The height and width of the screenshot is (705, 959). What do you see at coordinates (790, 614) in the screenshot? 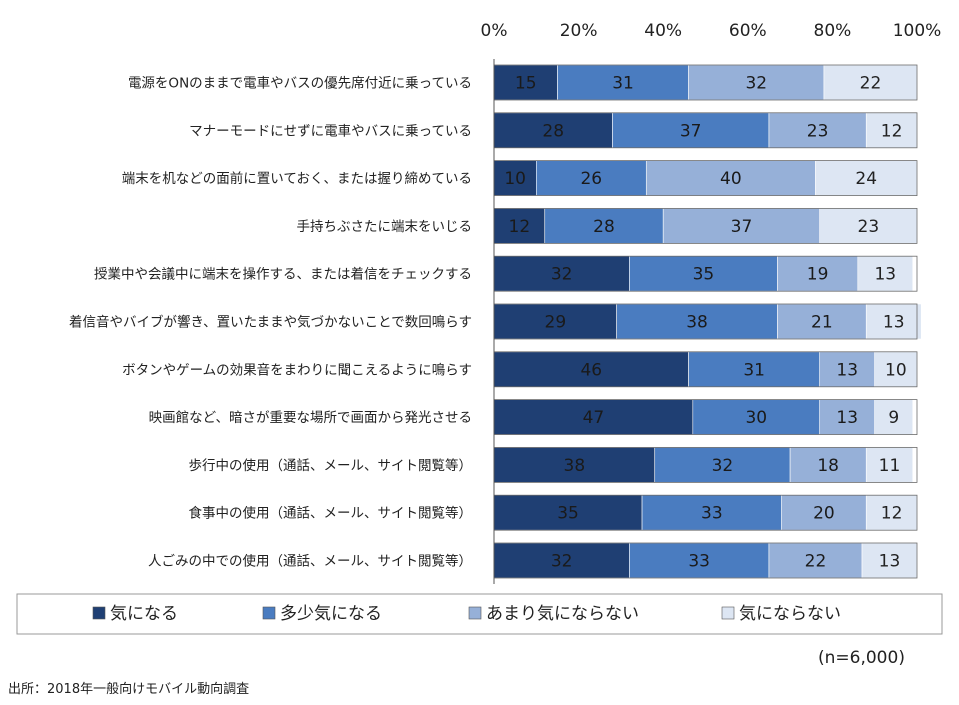
I see `legend-label: 気にならない` at bounding box center [790, 614].